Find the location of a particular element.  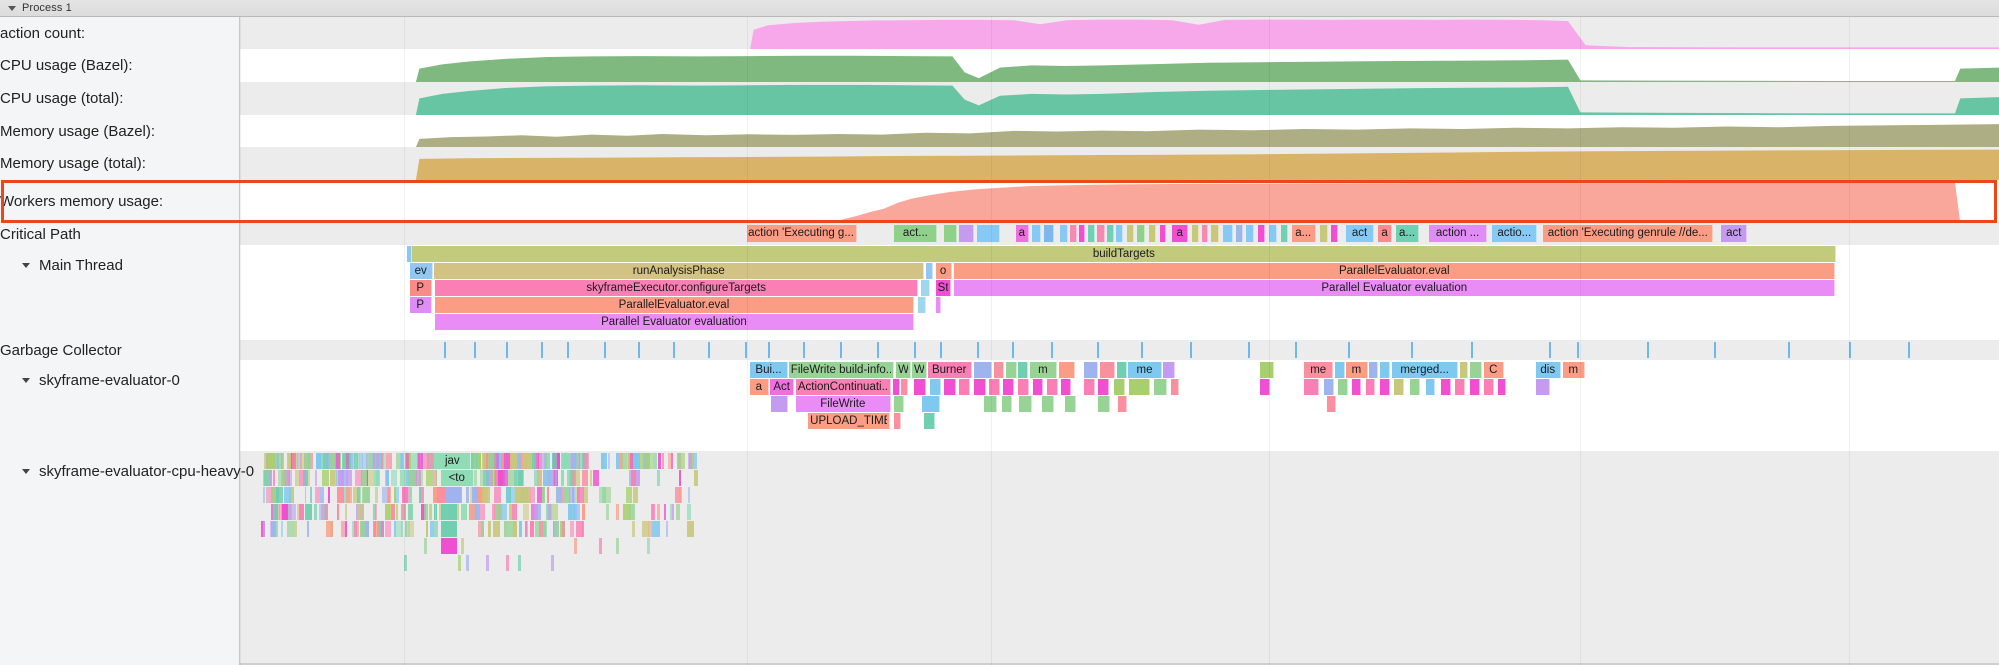

main-thread-slice: buildTargets is located at coordinates (1124, 254).